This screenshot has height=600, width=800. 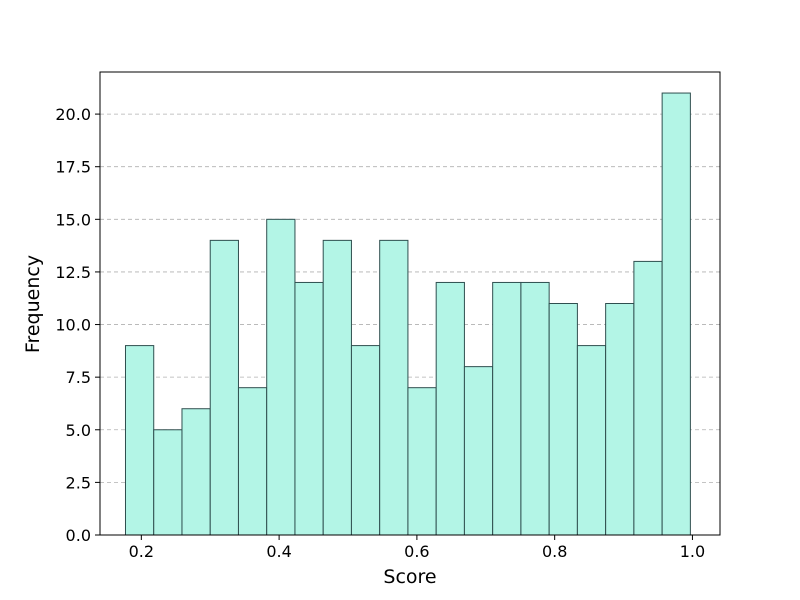 What do you see at coordinates (78, 482) in the screenshot?
I see `y-tick-label: 2.5` at bounding box center [78, 482].